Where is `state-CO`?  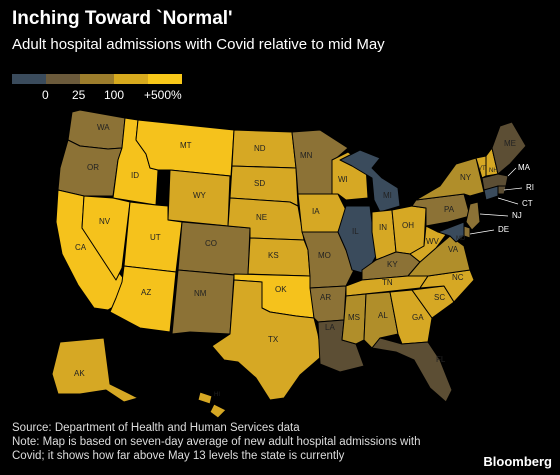
state-CO is located at coordinates (214, 249).